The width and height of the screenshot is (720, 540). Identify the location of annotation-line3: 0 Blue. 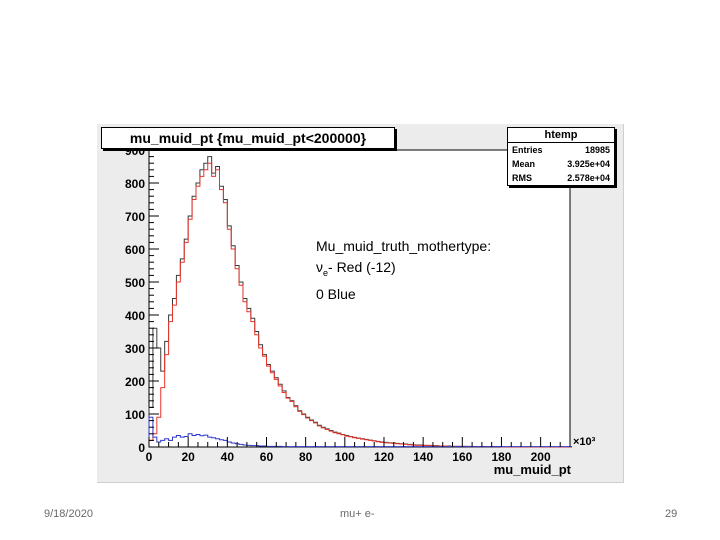
(336, 293).